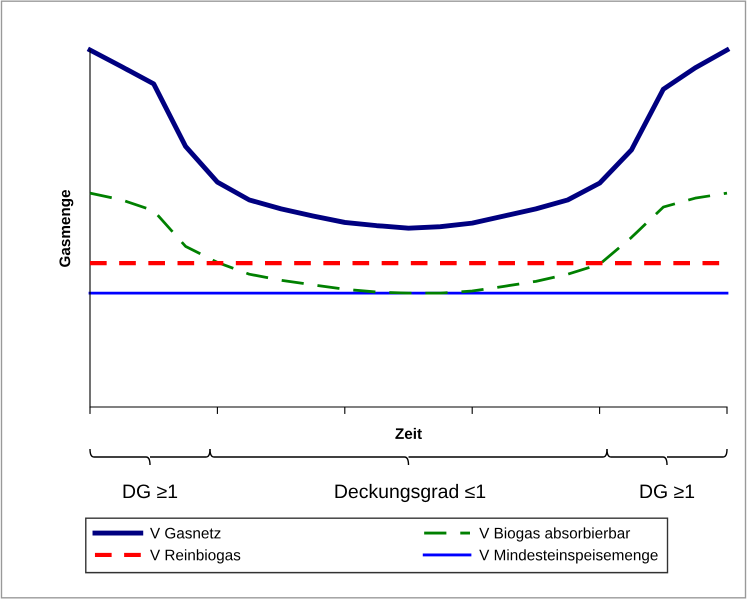 The image size is (747, 599). Describe the element at coordinates (554, 534) in the screenshot. I see `legend-label: V Biogas absorbierbar` at that location.